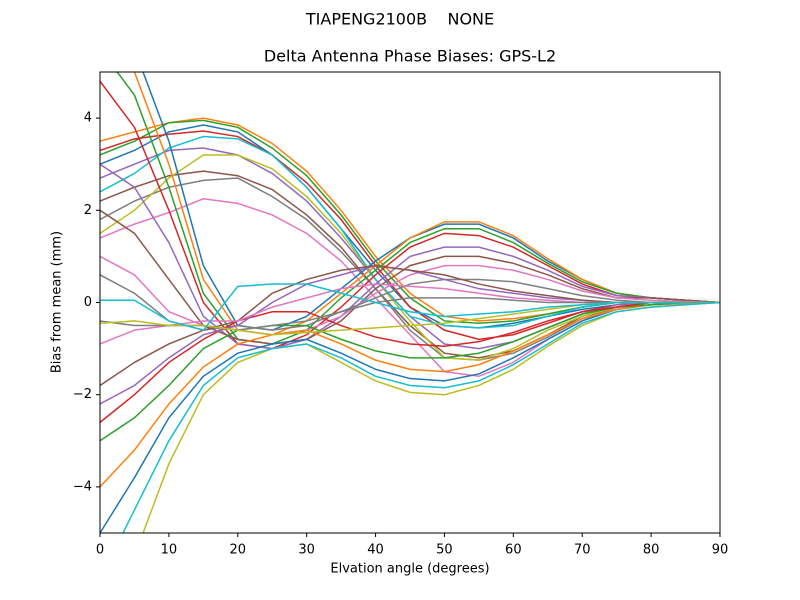  I want to click on x-tick-label: 90, so click(720, 550).